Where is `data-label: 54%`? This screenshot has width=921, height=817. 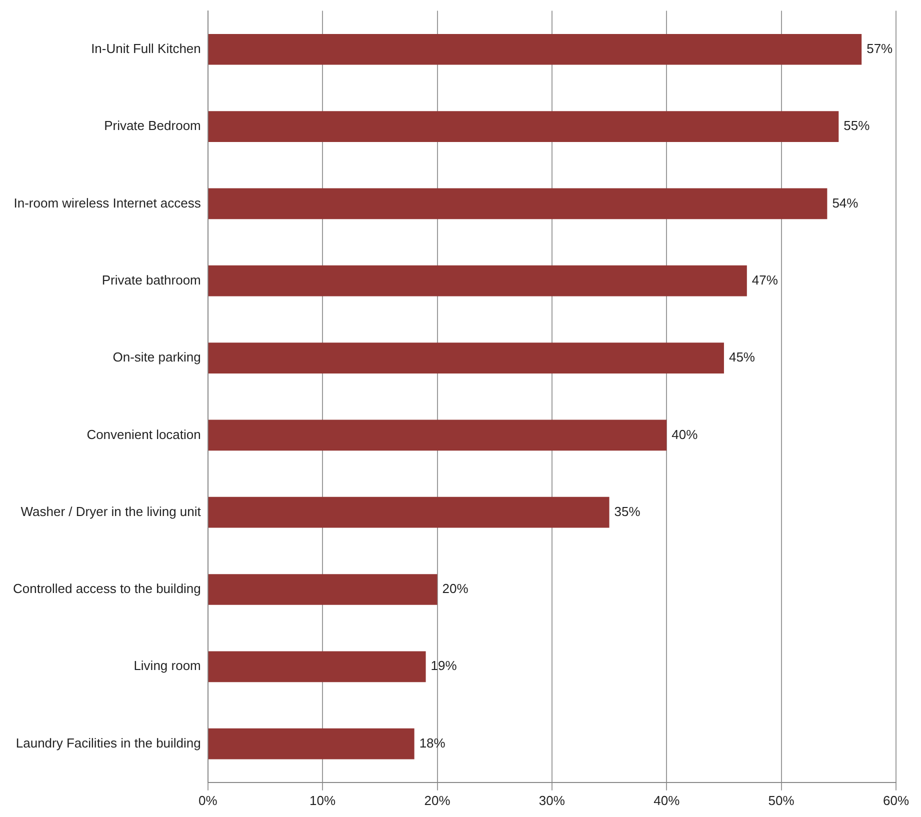 data-label: 54% is located at coordinates (845, 202).